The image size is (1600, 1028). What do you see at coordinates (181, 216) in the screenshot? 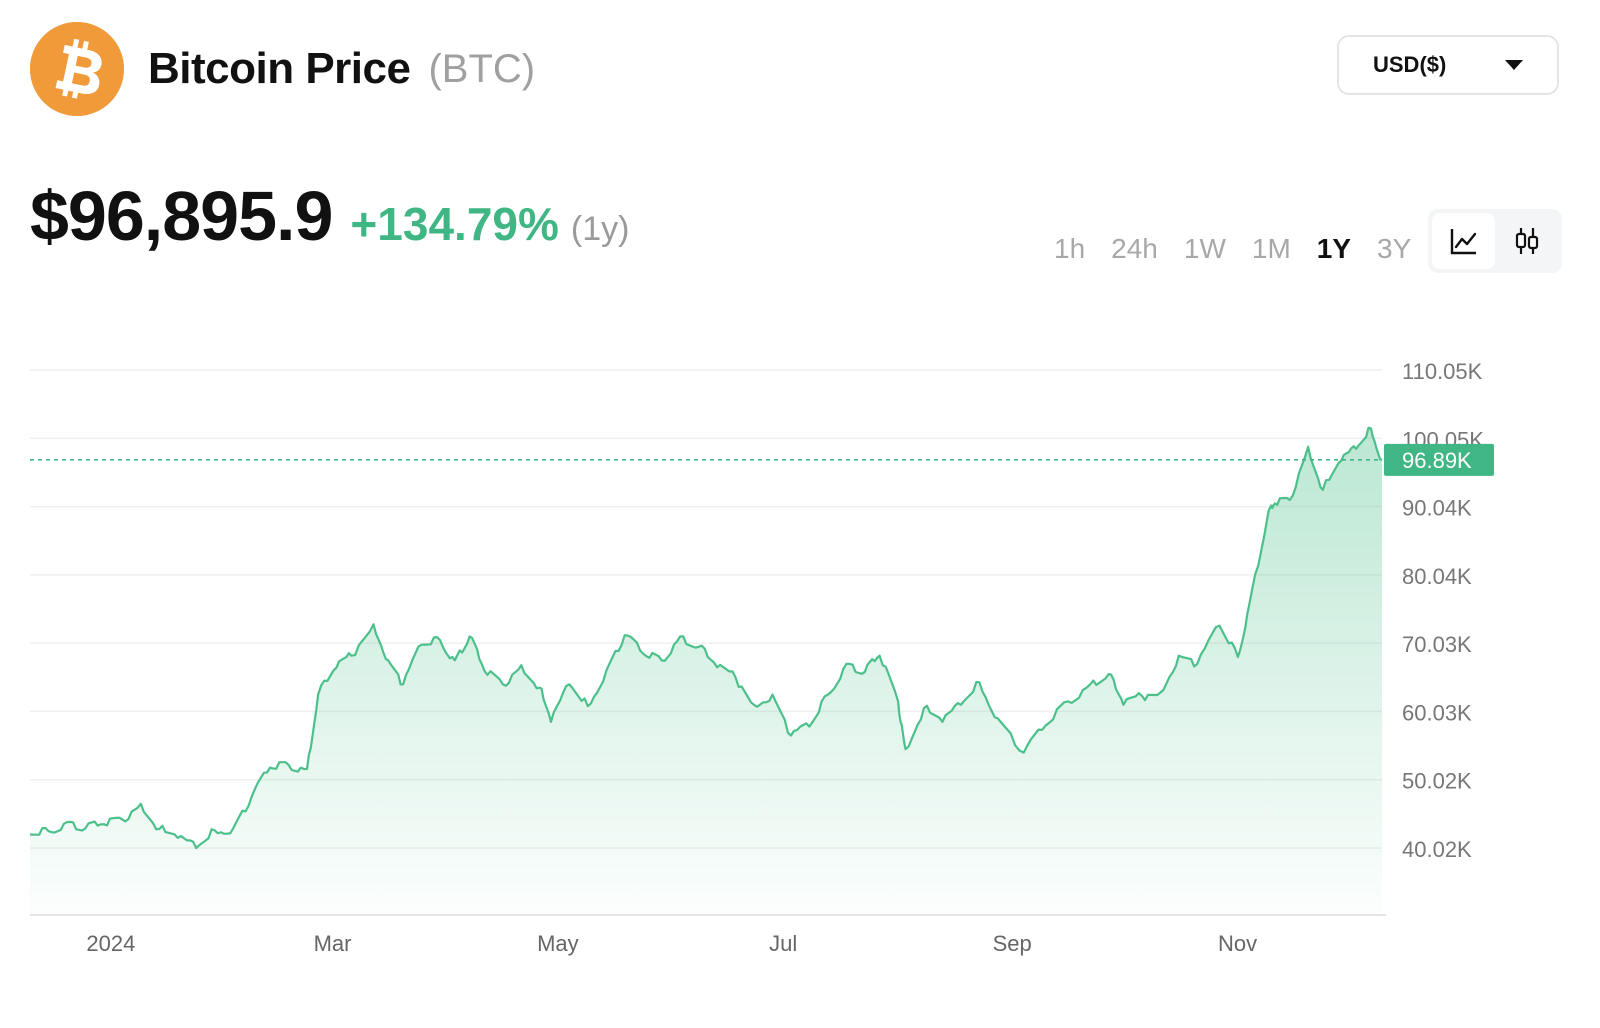
I see `current-price: $96,895.9` at bounding box center [181, 216].